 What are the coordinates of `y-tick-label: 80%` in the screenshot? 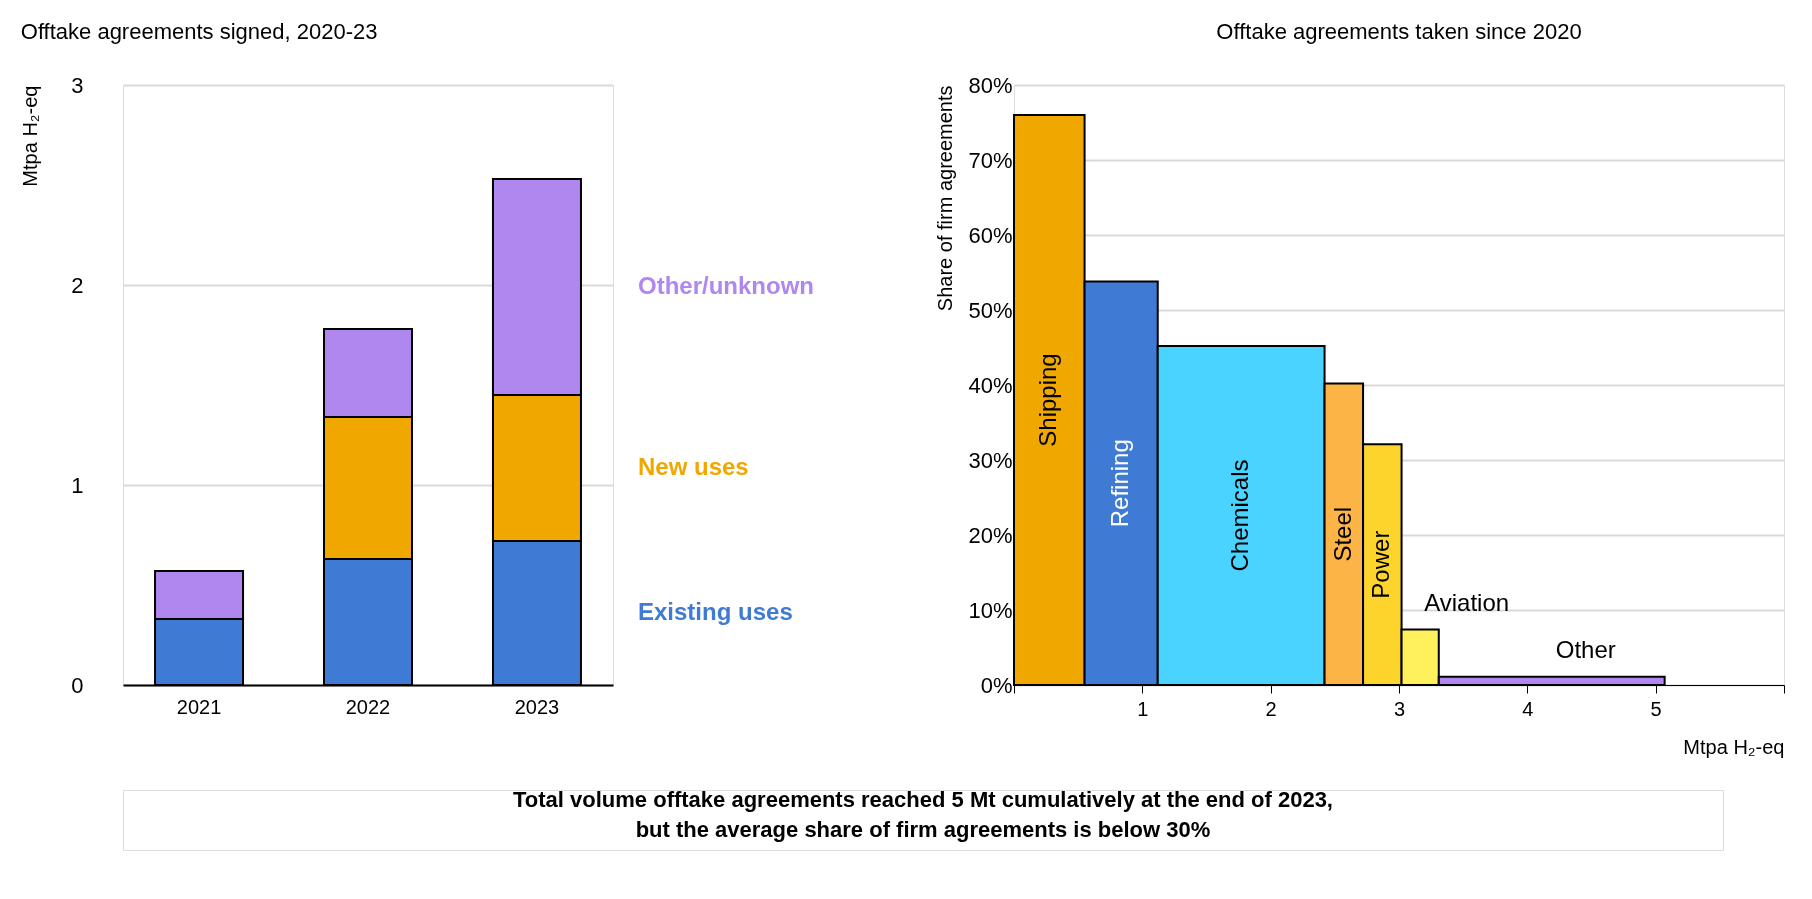 It's located at (990, 85).